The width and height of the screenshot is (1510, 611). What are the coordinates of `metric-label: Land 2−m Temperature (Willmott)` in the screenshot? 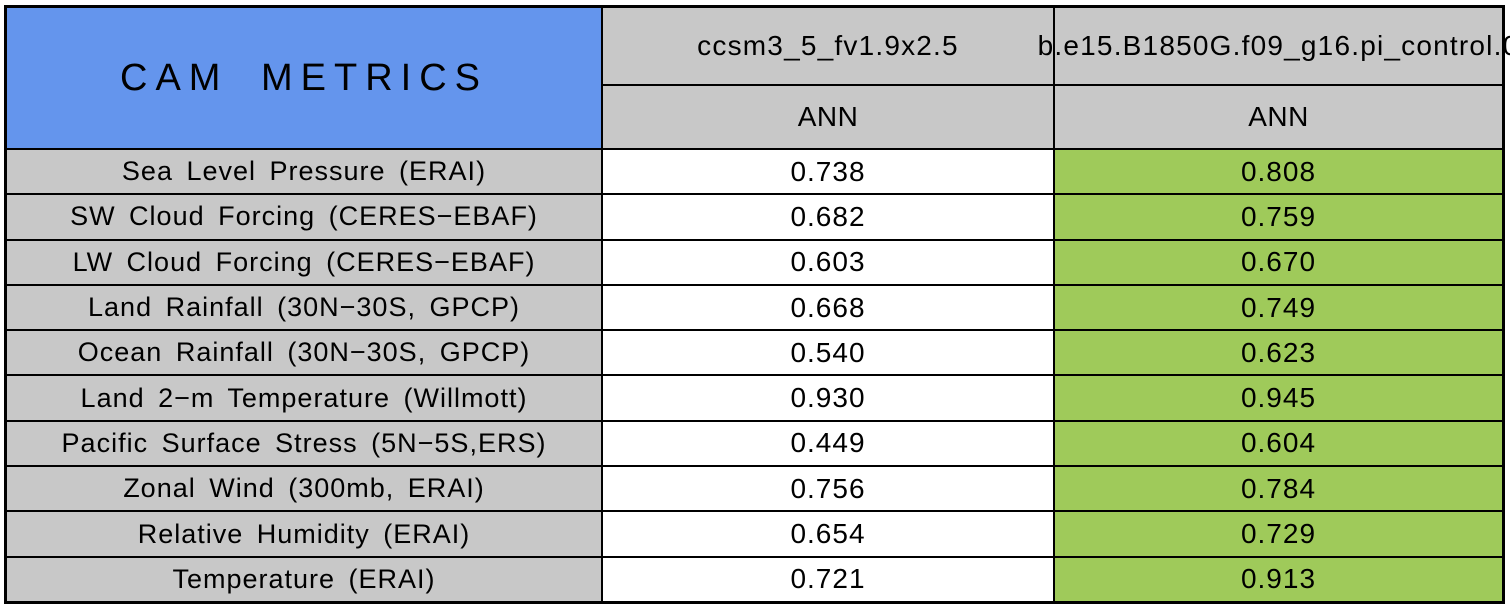 It's located at (304, 397).